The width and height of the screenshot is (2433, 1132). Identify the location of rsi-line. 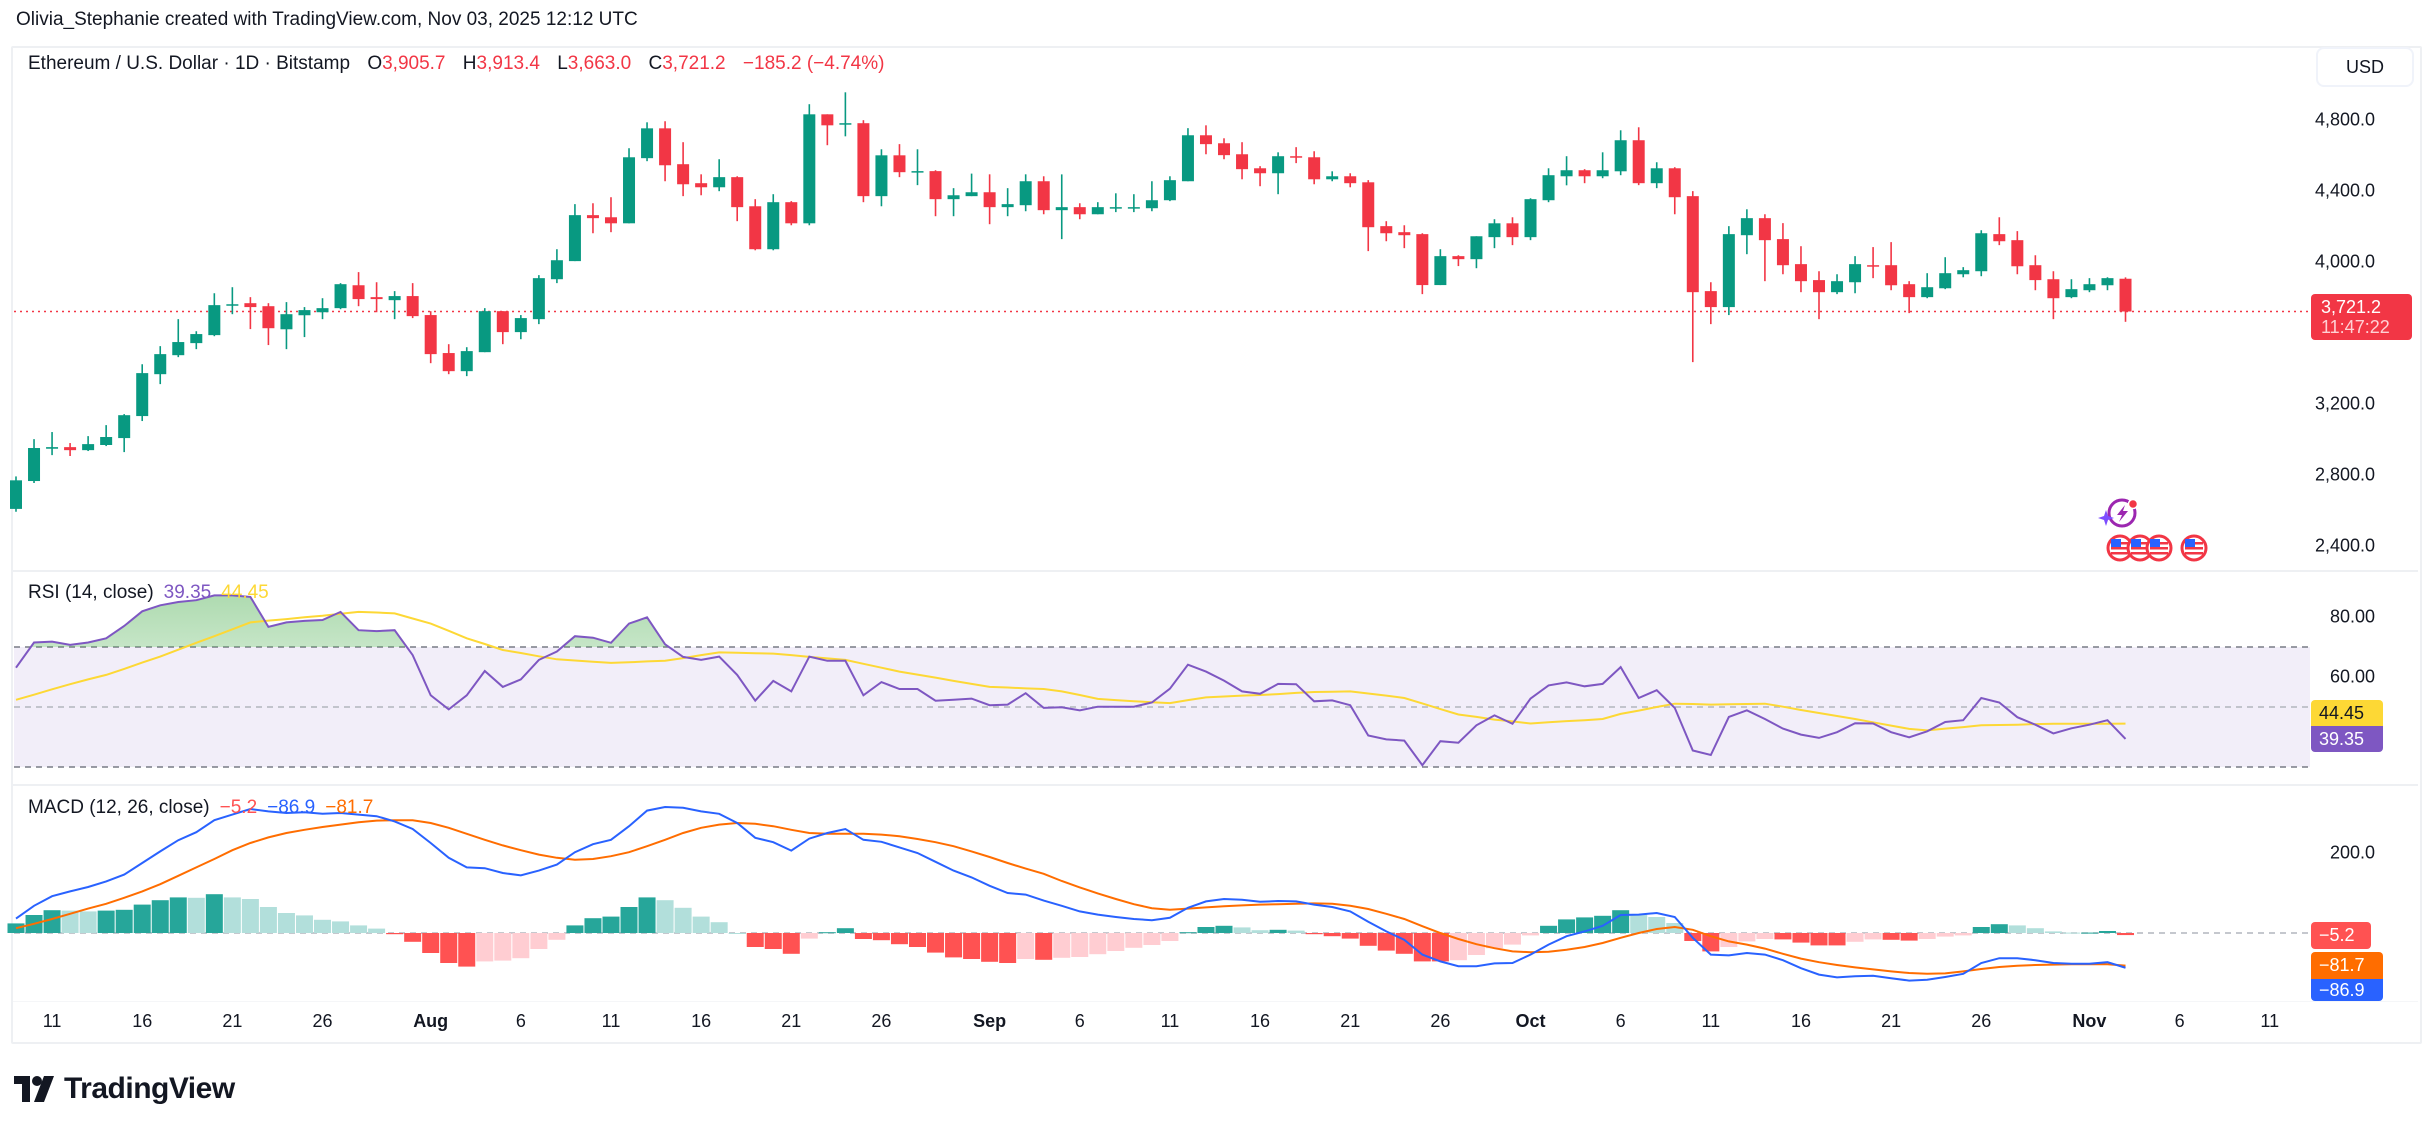
(1071, 680).